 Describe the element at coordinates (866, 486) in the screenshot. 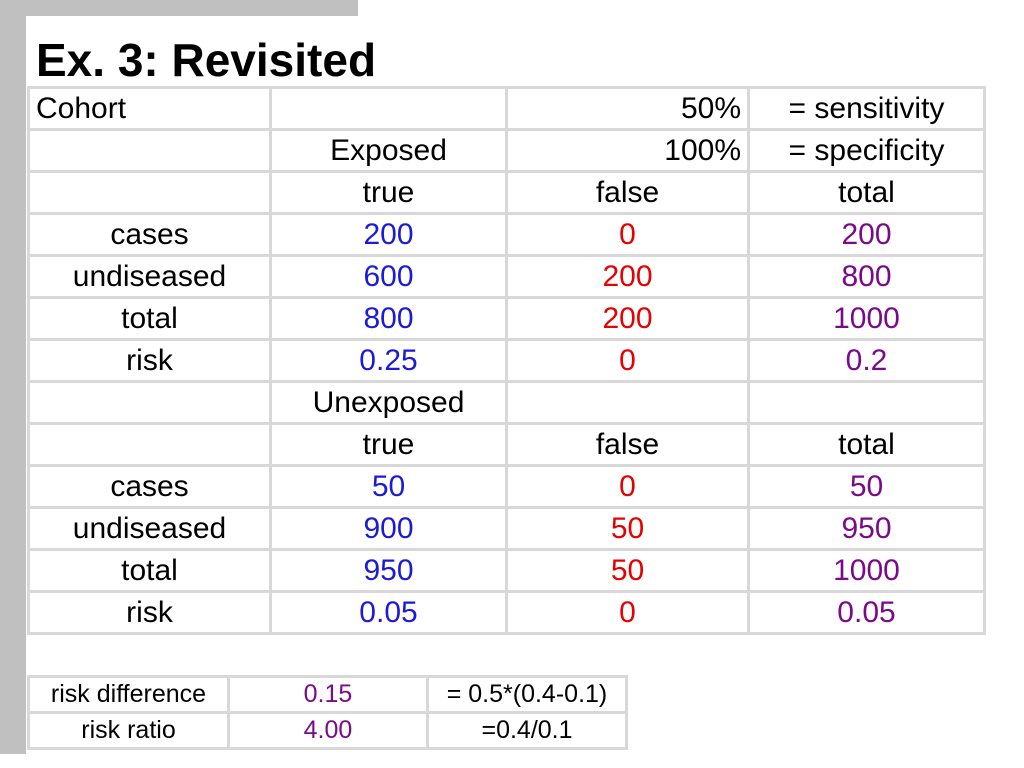

I see `total-value: 50` at that location.